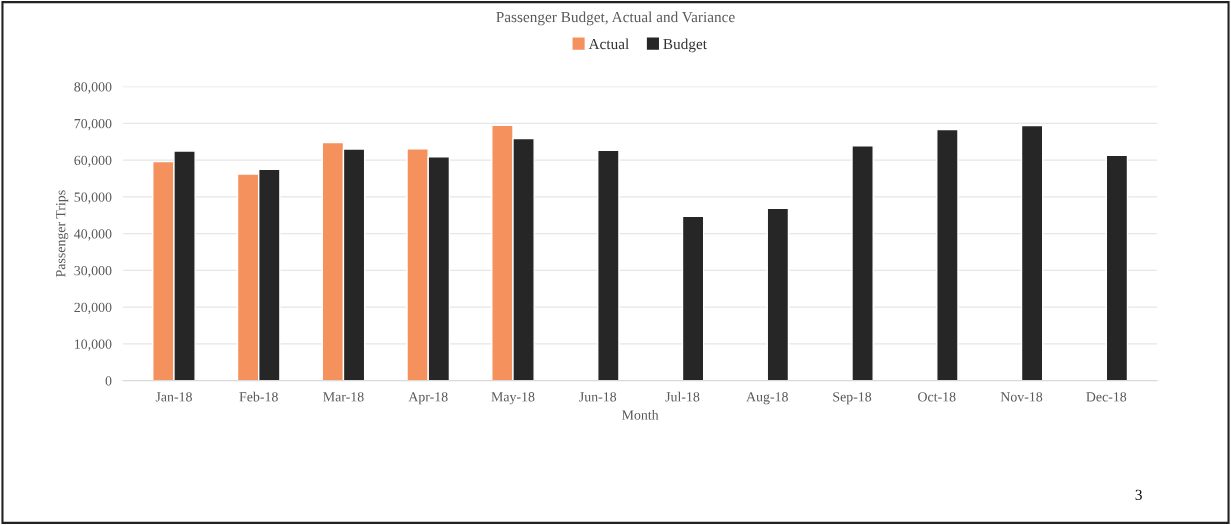 The image size is (1231, 525). I want to click on y-tick-label: 20,000, so click(93, 308).